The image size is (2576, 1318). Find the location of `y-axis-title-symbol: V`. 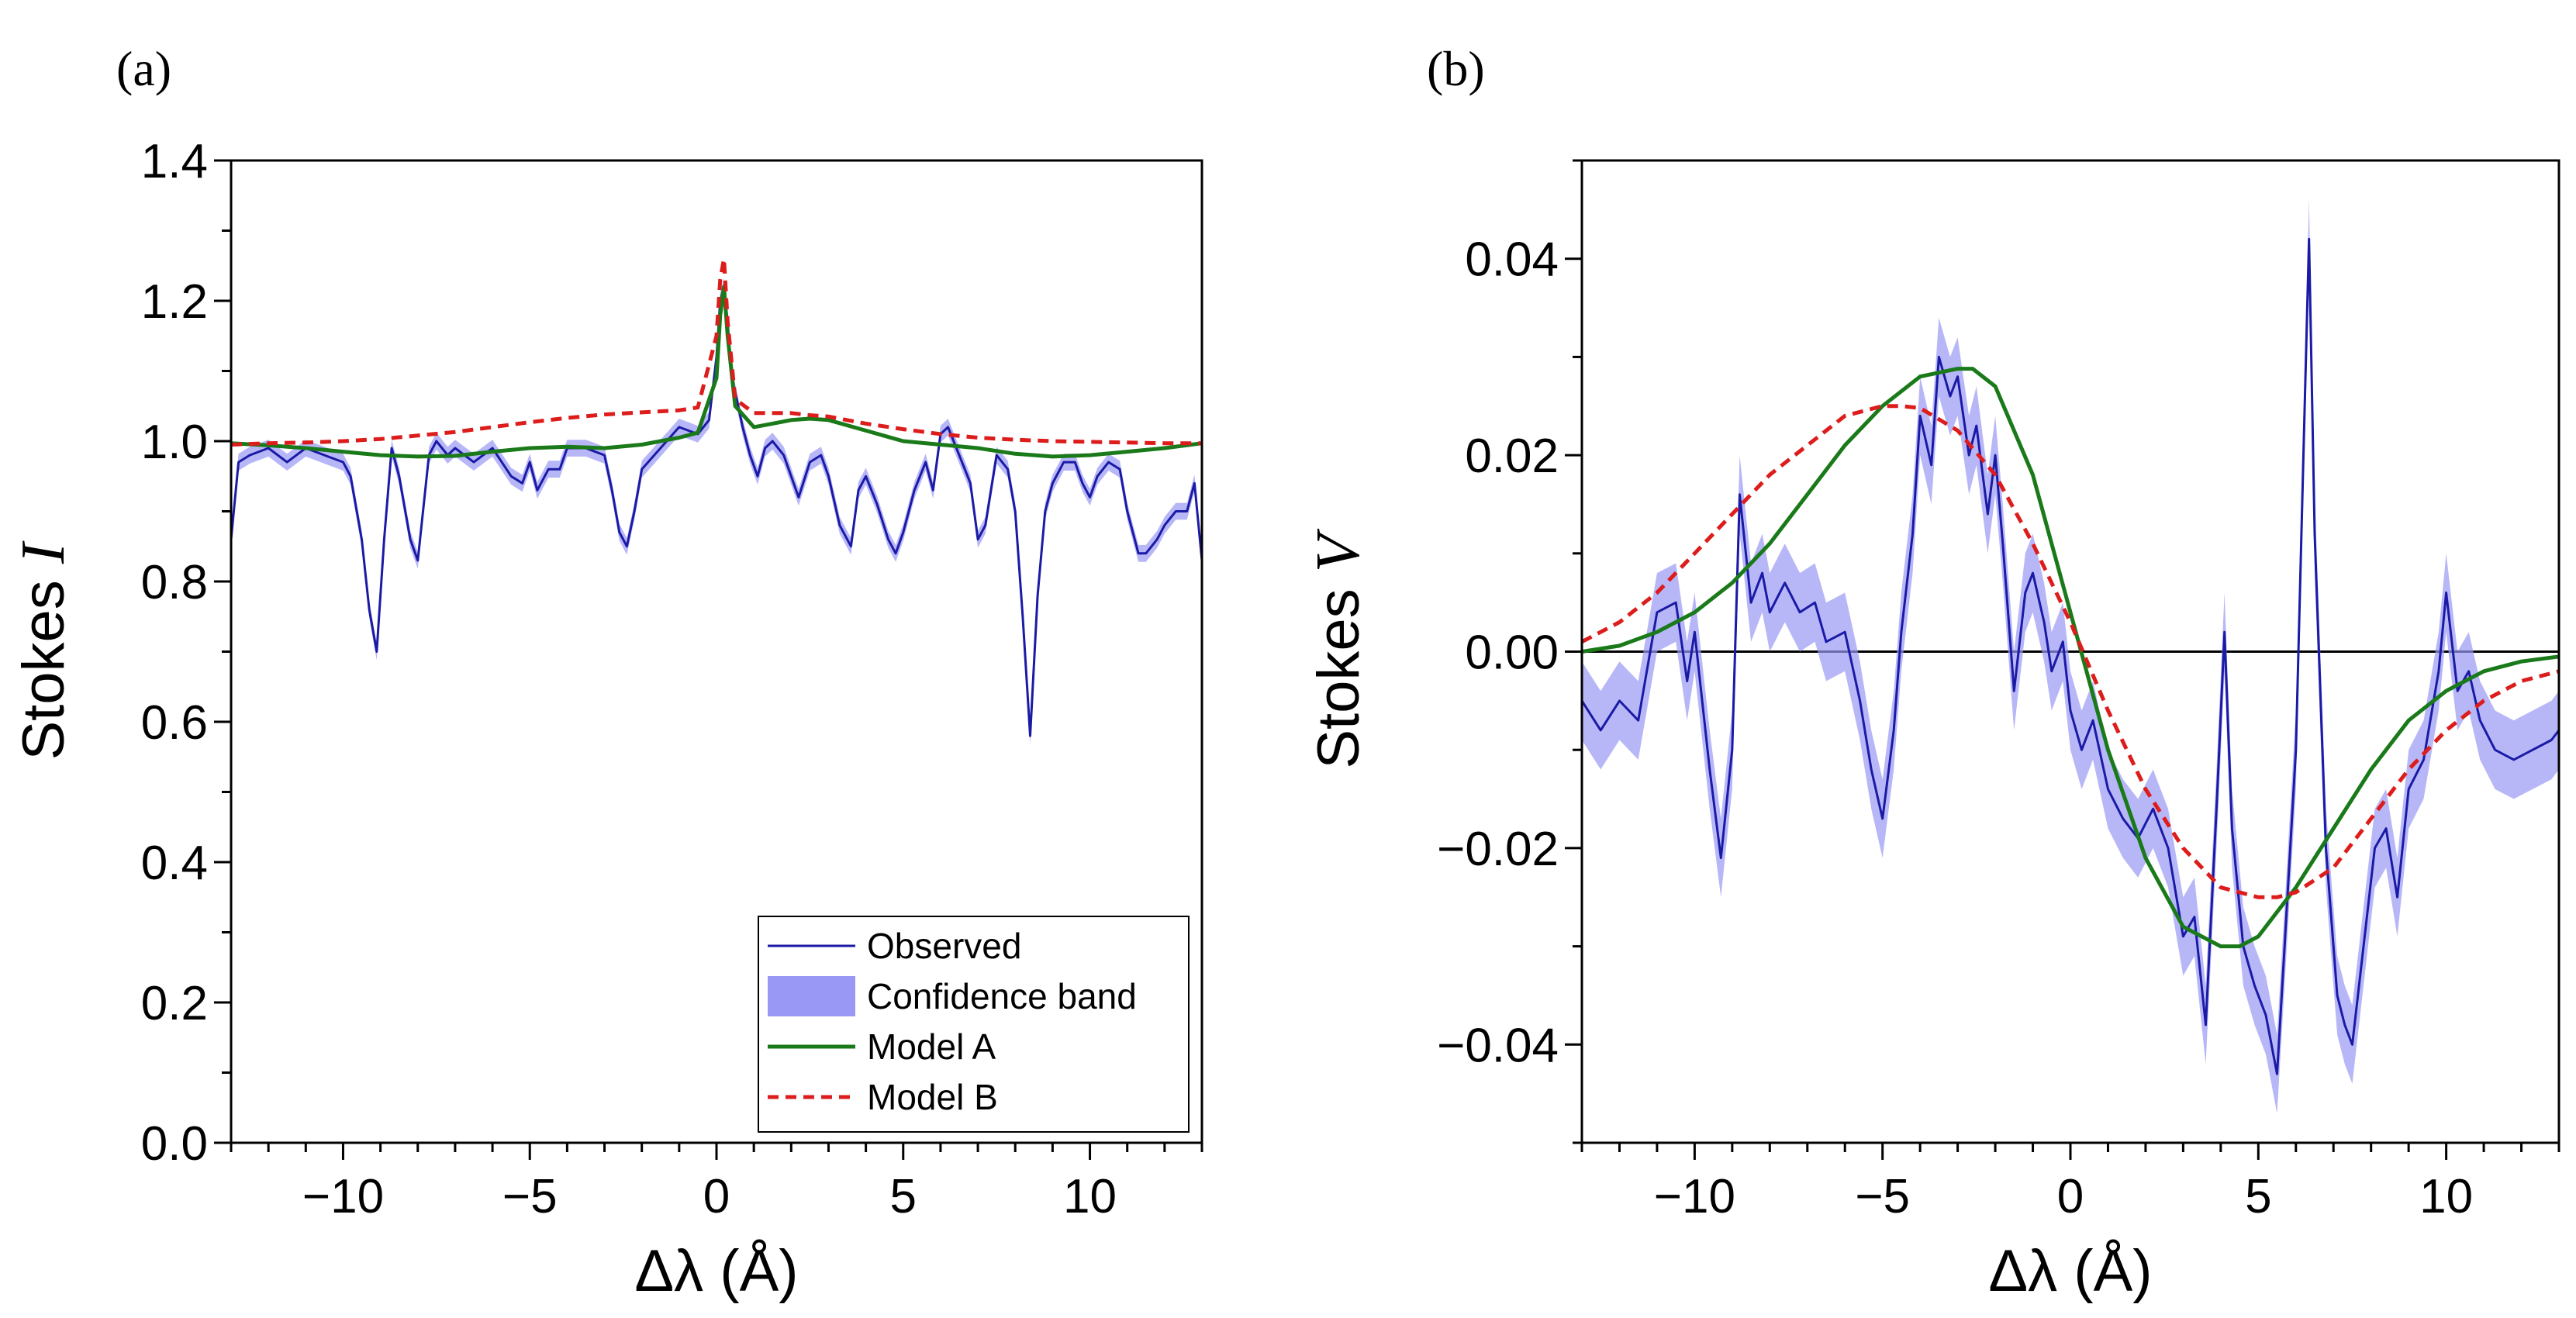

y-axis-title-symbol: V is located at coordinates (1338, 550).